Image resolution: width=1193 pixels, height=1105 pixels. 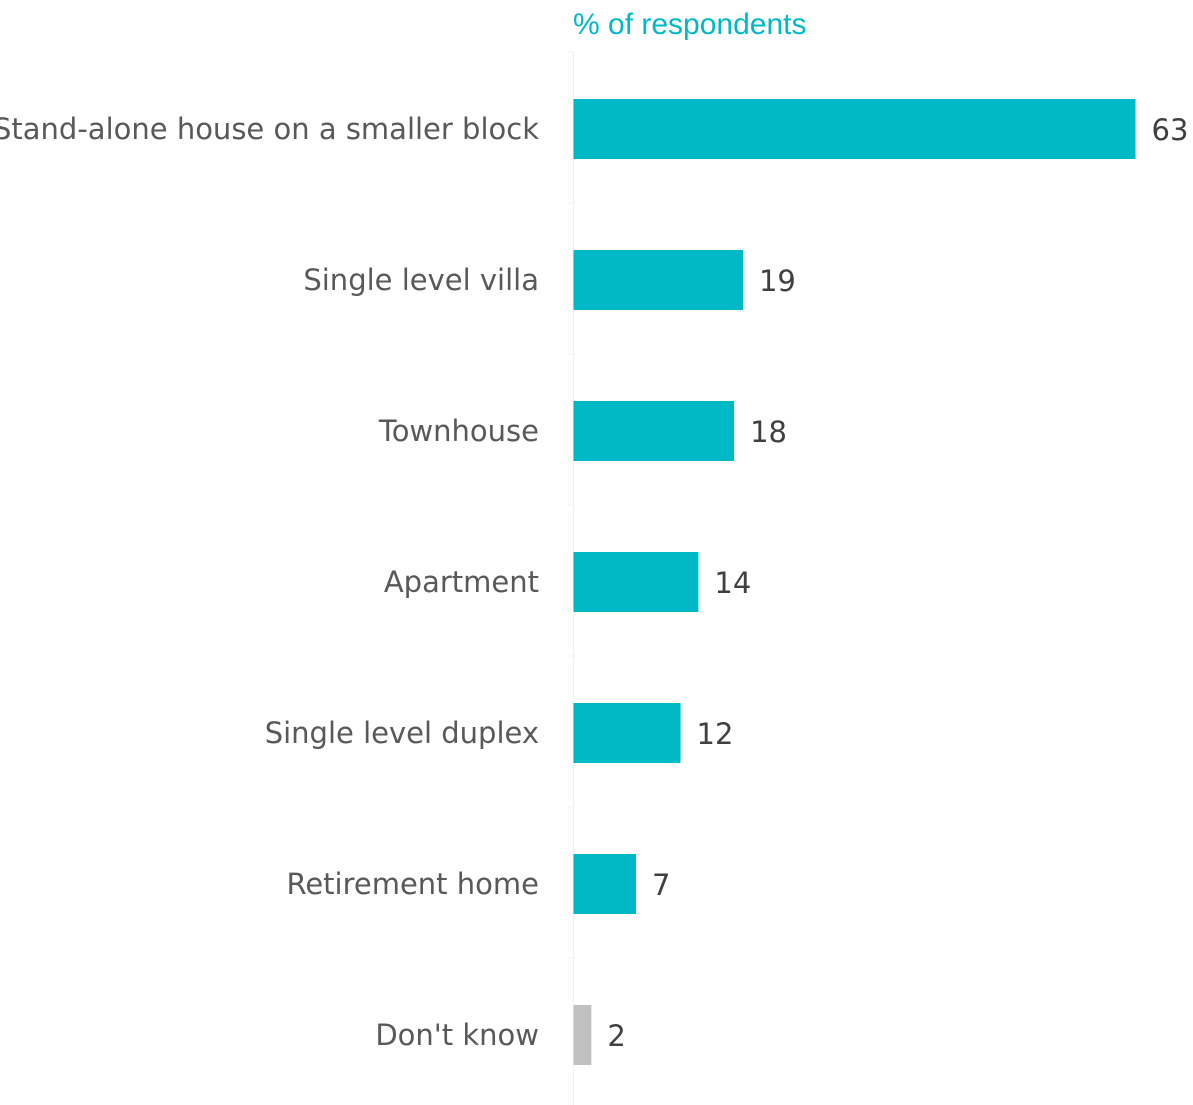 I want to click on category-label: Stand-alone house on a smaller block, so click(x=269, y=129).